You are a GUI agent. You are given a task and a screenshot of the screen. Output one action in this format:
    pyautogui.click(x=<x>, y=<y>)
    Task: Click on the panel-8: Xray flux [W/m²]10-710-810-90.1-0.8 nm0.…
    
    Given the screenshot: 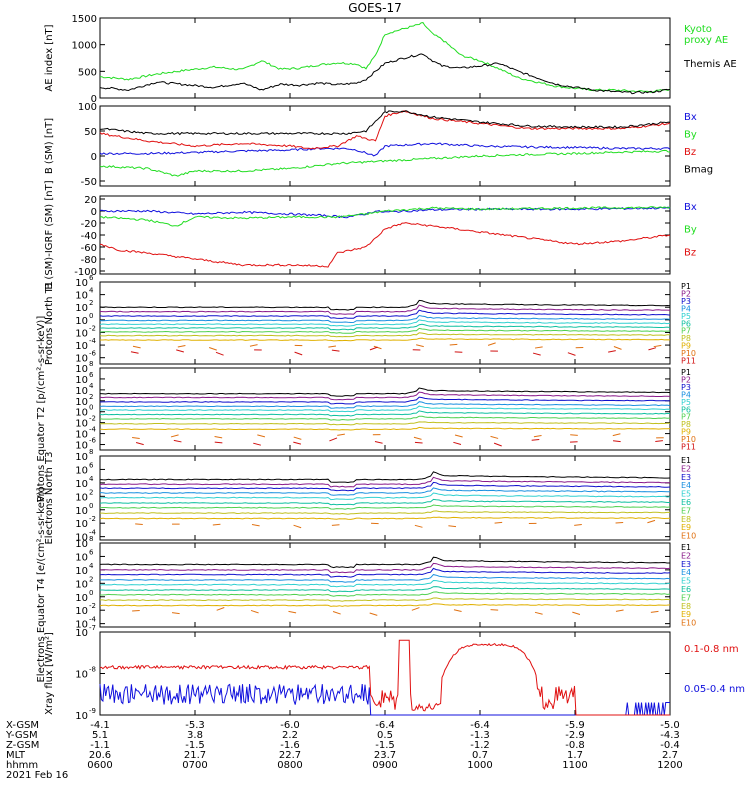 What is the action you would take?
    pyautogui.click(x=394, y=673)
    